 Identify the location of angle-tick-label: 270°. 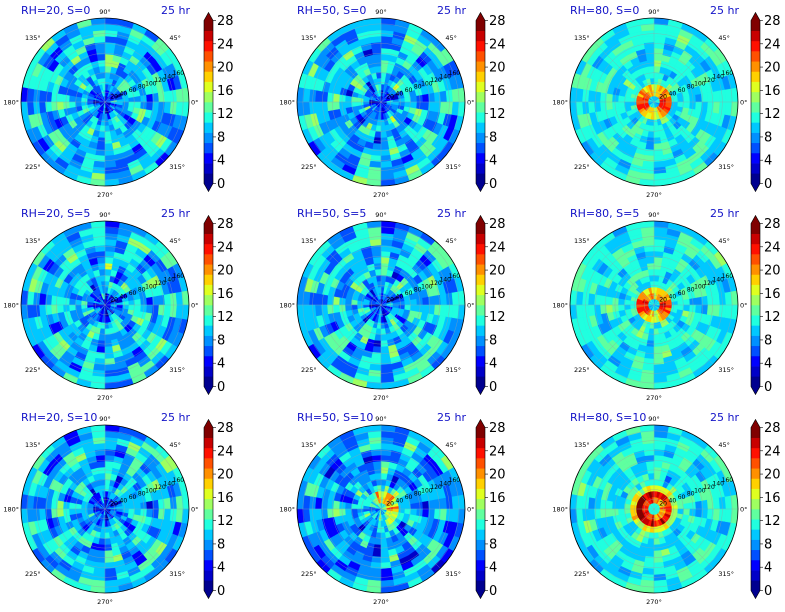
(381, 602).